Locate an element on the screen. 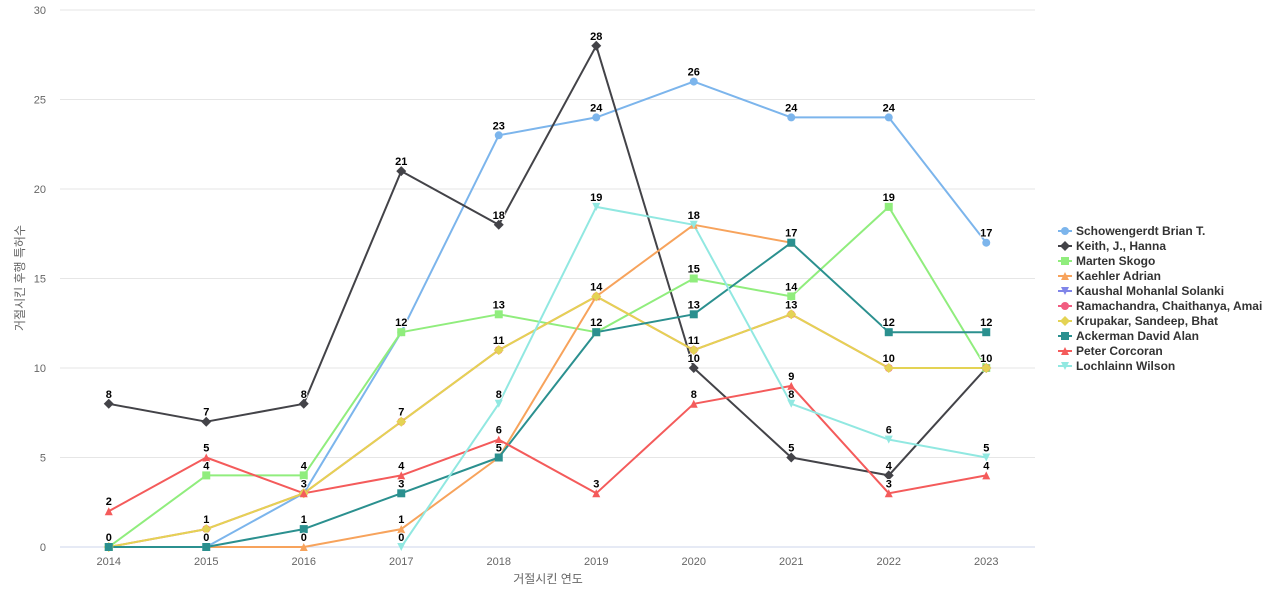  data-label: 11 is located at coordinates (694, 341).